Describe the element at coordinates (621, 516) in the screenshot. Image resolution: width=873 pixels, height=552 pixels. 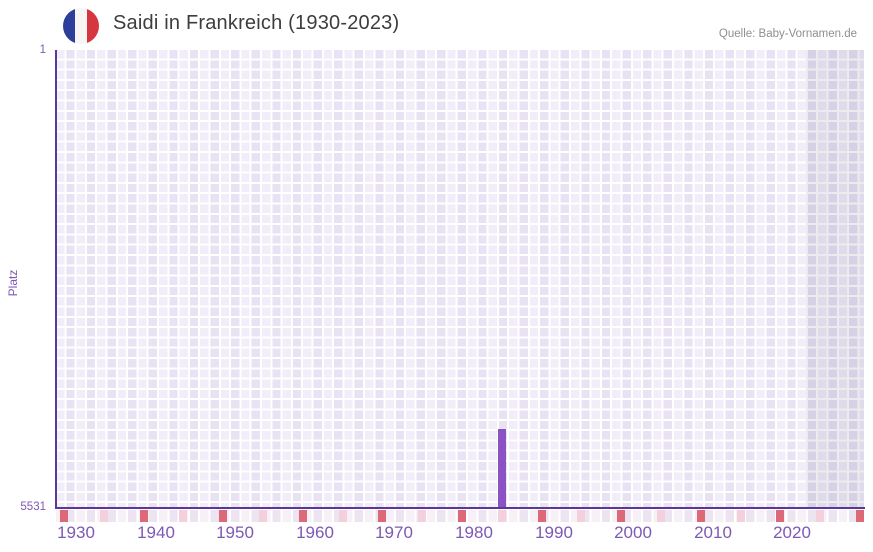
I see `major-tick-2000` at that location.